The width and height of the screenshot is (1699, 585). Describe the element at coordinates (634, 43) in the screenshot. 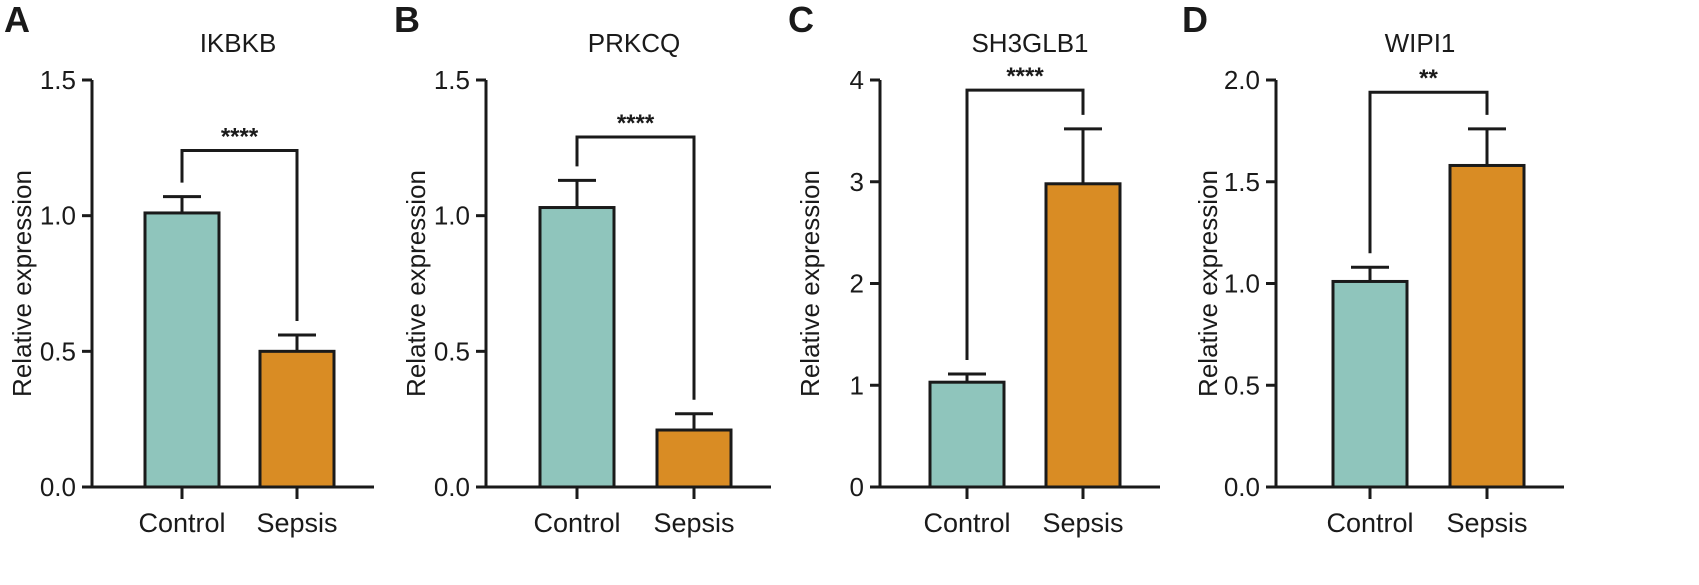

I see `chart-title: PRKCQ` at that location.